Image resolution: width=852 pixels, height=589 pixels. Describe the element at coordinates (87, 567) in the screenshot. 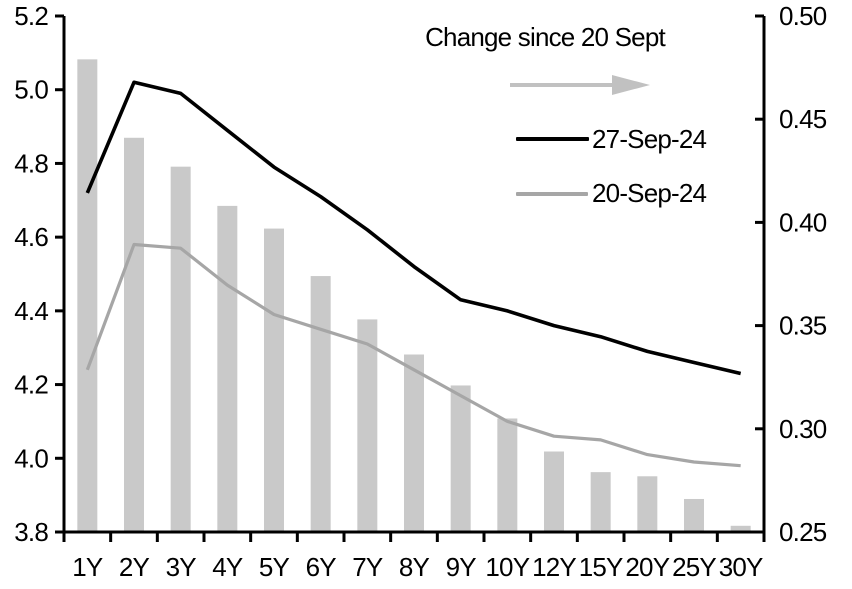

I see `x-axis-label-1Y: 1Y` at that location.